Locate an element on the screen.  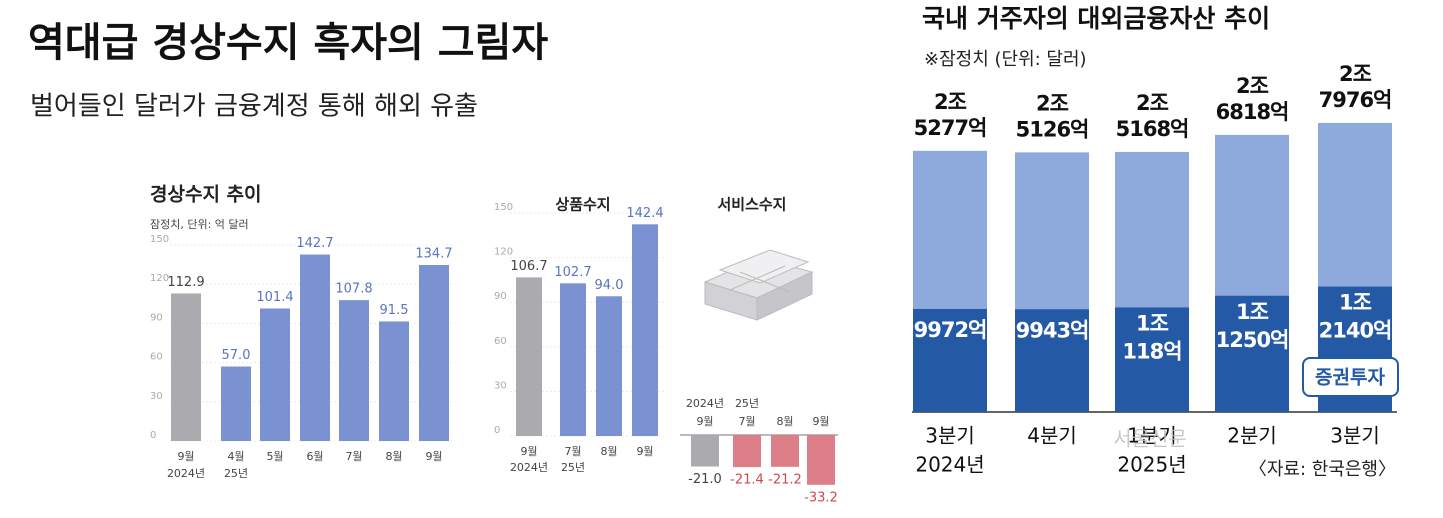
value-label: 57.0 is located at coordinates (236, 355).